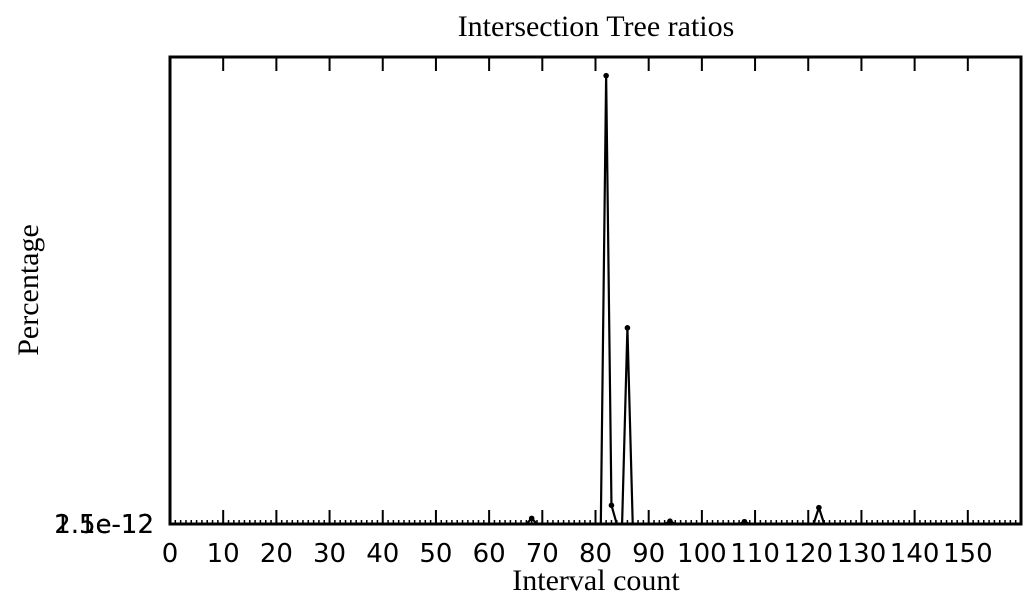 This screenshot has width=1035, height=600. What do you see at coordinates (28, 290) in the screenshot?
I see `y-axis-label: Percentage` at bounding box center [28, 290].